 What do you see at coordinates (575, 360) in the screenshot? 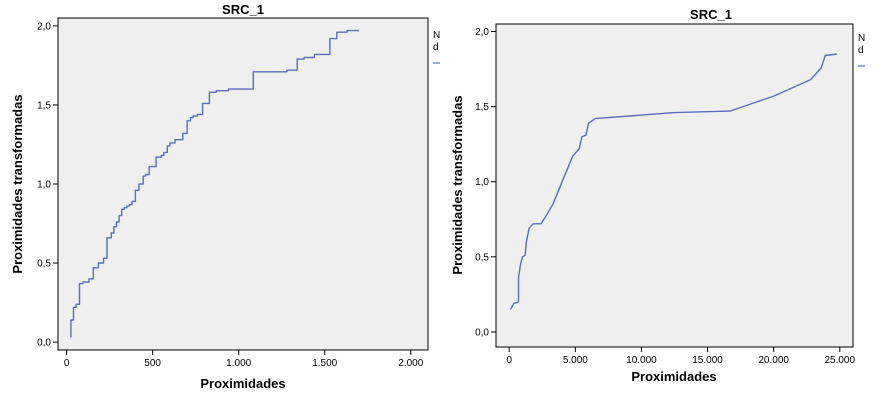
I see `x-tick-label: 5.000` at bounding box center [575, 360].